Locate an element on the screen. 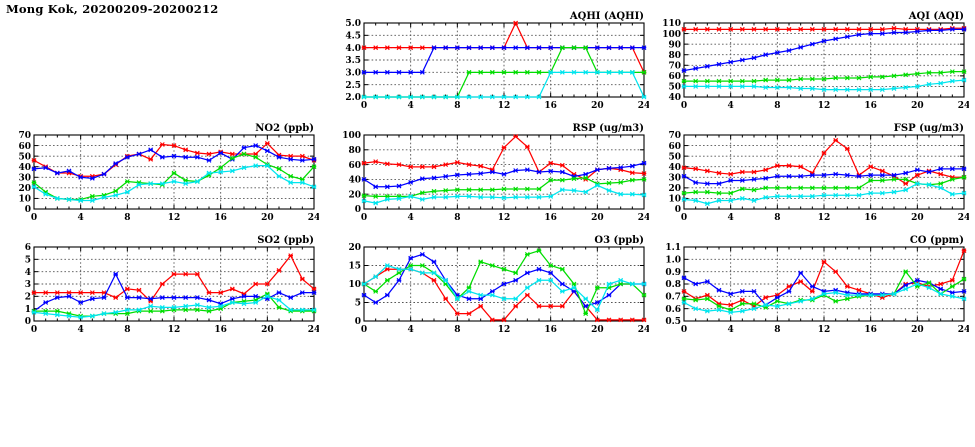 Image resolution: width=975 pixels, height=447 pixels. x-tick-label: 4 is located at coordinates (81, 330).